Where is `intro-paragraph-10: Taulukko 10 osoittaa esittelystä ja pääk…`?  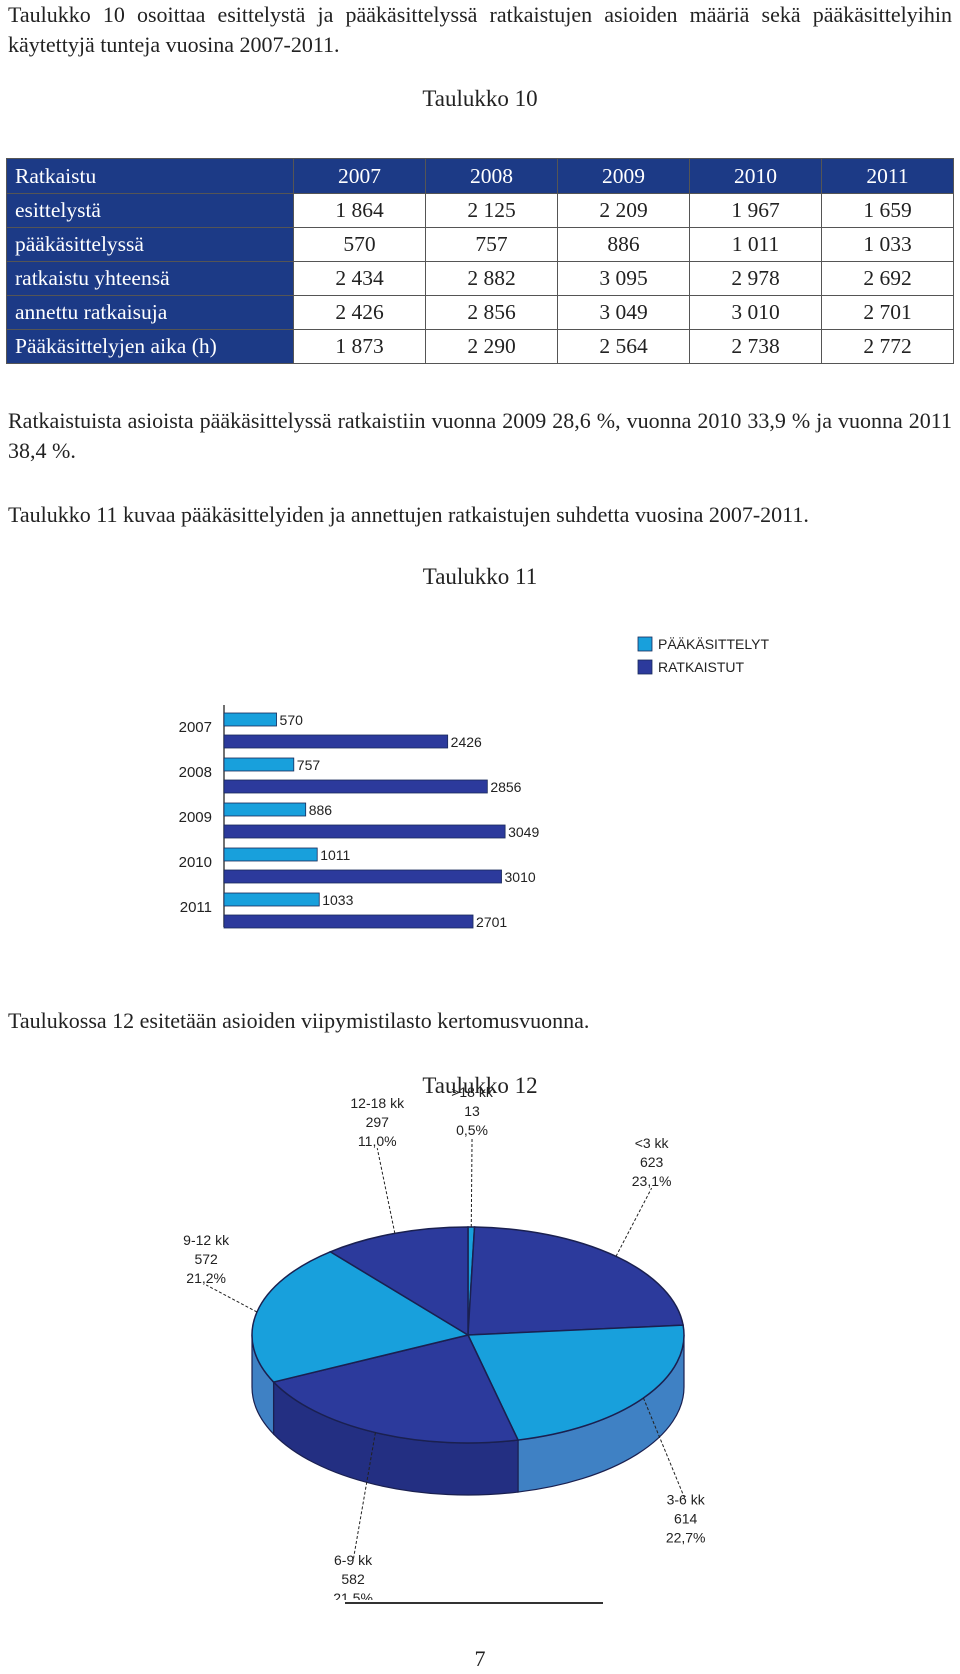 intro-paragraph-10: Taulukko 10 osoittaa esittelystä ja pääk… is located at coordinates (480, 29).